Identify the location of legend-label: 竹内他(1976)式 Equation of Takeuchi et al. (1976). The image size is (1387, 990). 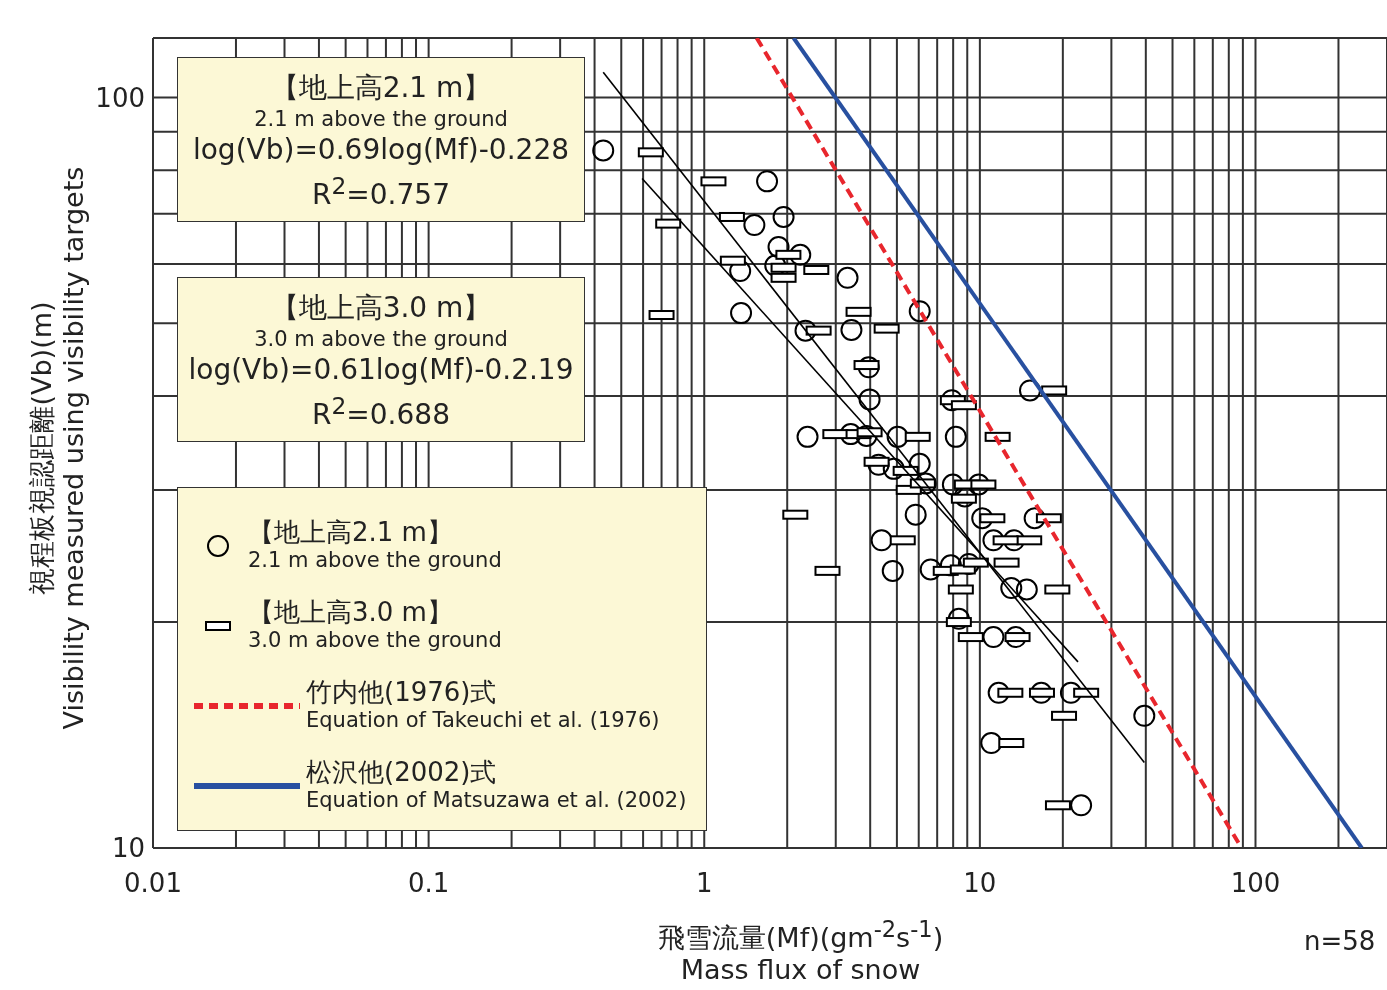
(483, 705).